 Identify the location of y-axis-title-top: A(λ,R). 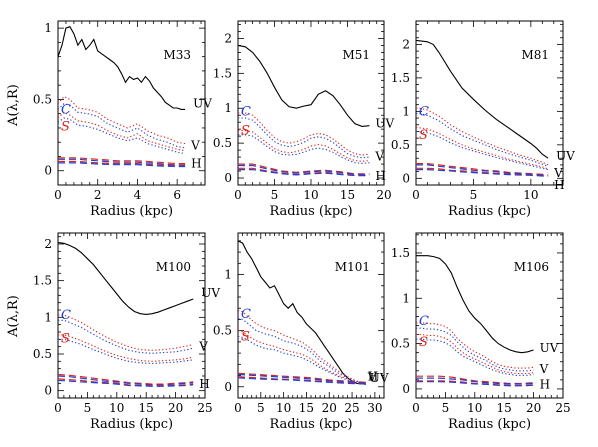
(13, 105).